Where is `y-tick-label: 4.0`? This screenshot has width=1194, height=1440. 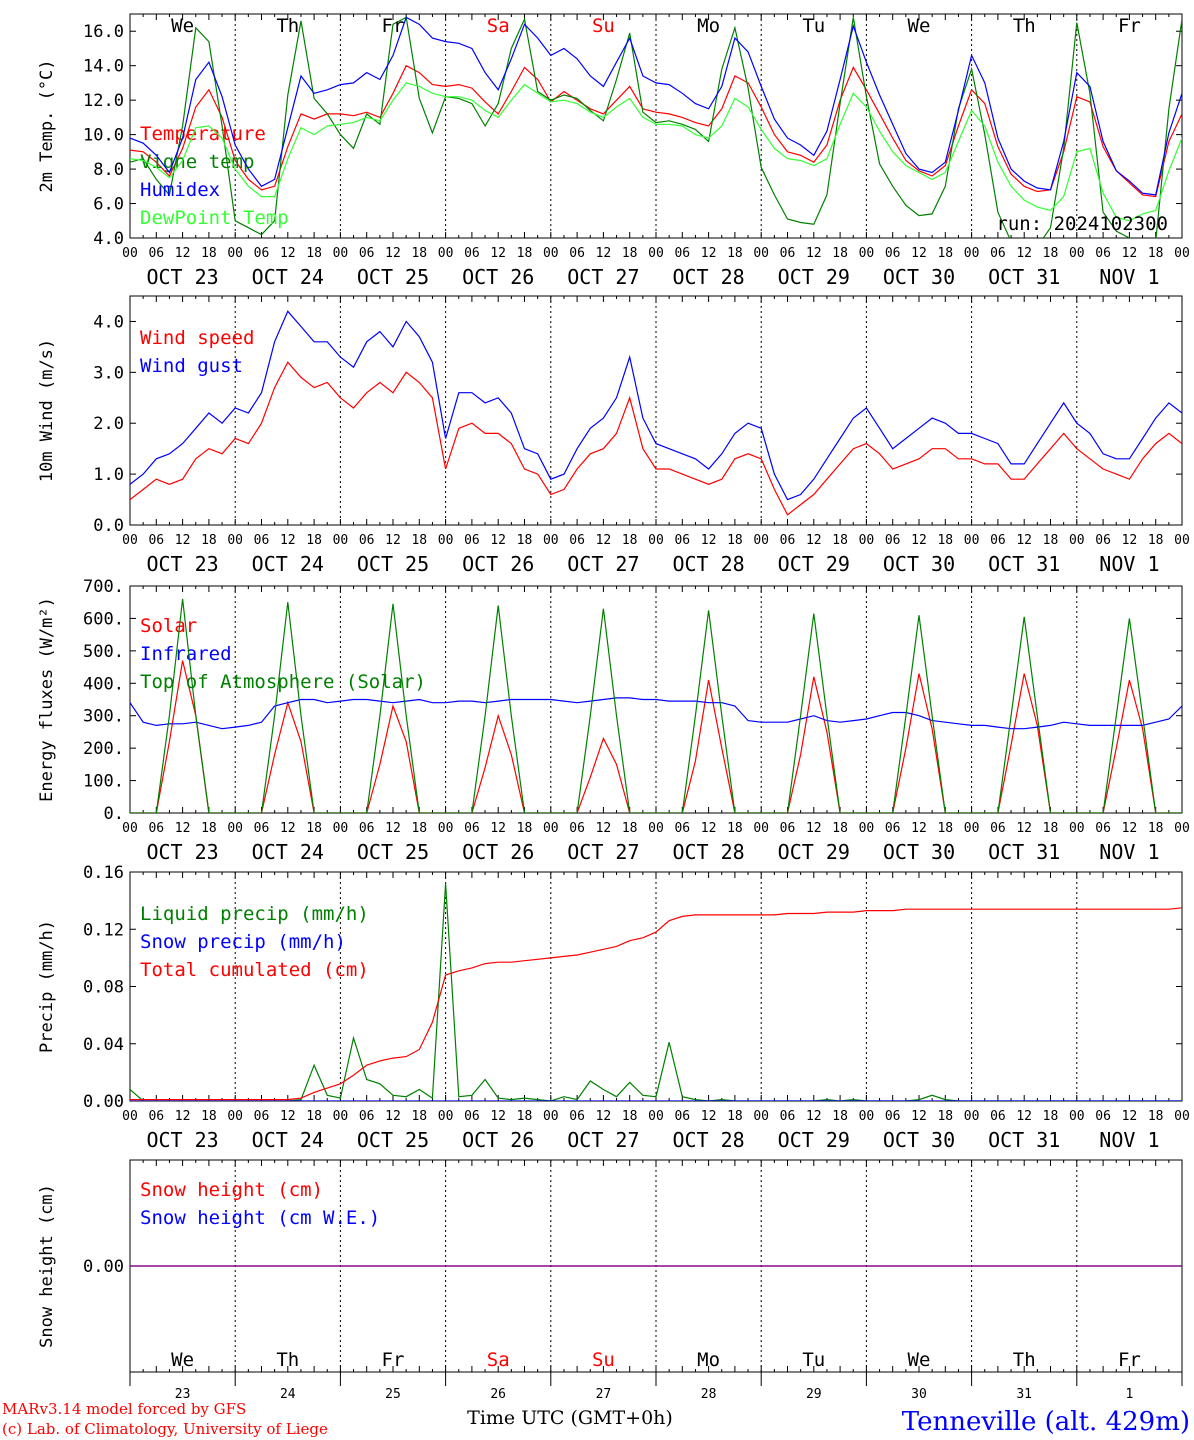
y-tick-label: 4.0 is located at coordinates (108, 322).